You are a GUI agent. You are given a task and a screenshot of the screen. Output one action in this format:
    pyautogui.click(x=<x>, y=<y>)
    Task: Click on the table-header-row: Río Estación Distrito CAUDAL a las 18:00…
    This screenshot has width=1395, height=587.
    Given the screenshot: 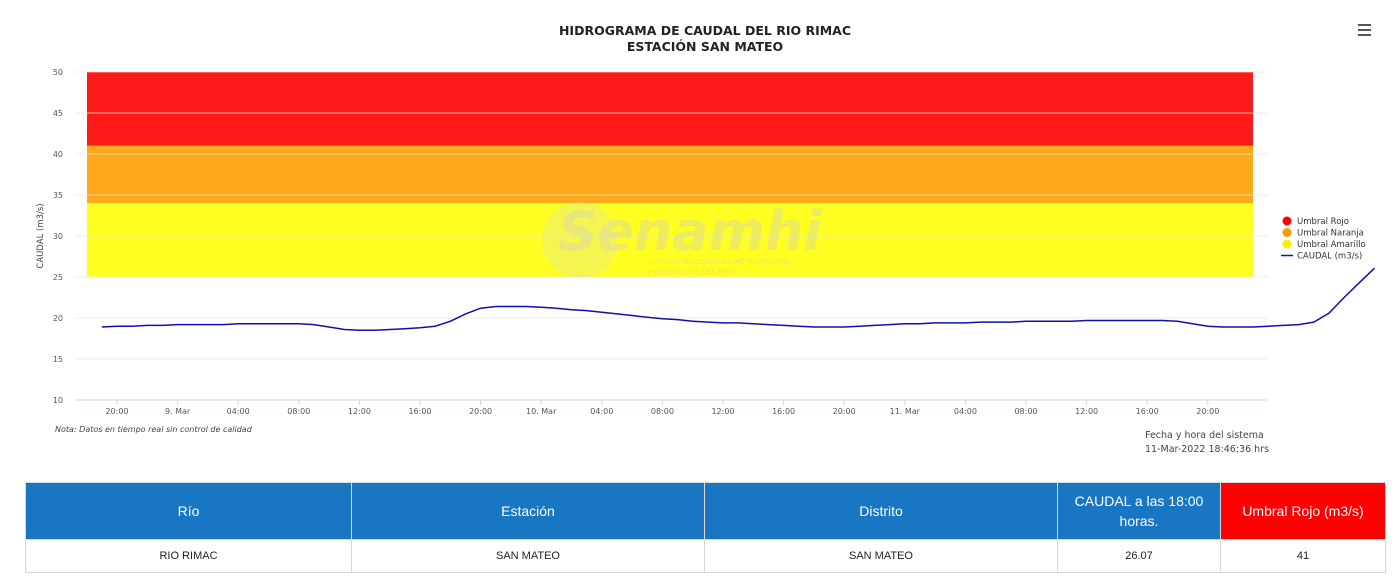 What is the action you would take?
    pyautogui.click(x=705, y=511)
    